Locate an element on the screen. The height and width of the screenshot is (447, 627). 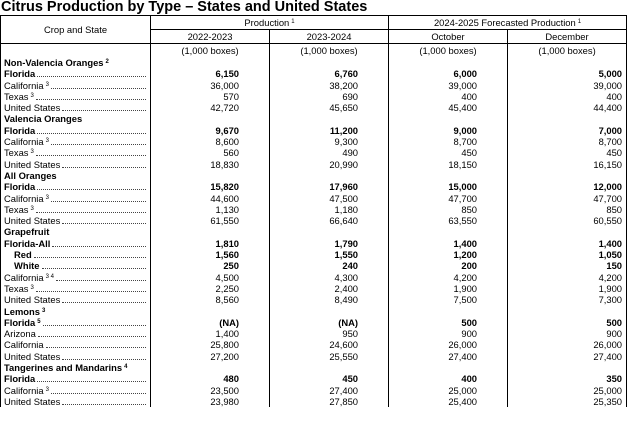
label-cell: All Oranges is located at coordinates (75, 175).